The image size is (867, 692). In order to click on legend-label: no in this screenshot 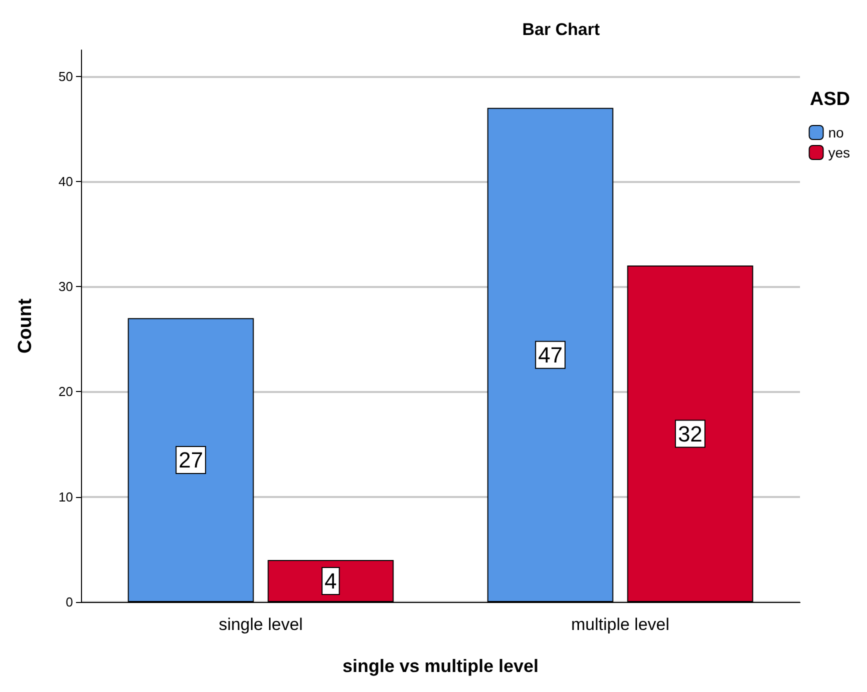, I will do `click(836, 132)`.